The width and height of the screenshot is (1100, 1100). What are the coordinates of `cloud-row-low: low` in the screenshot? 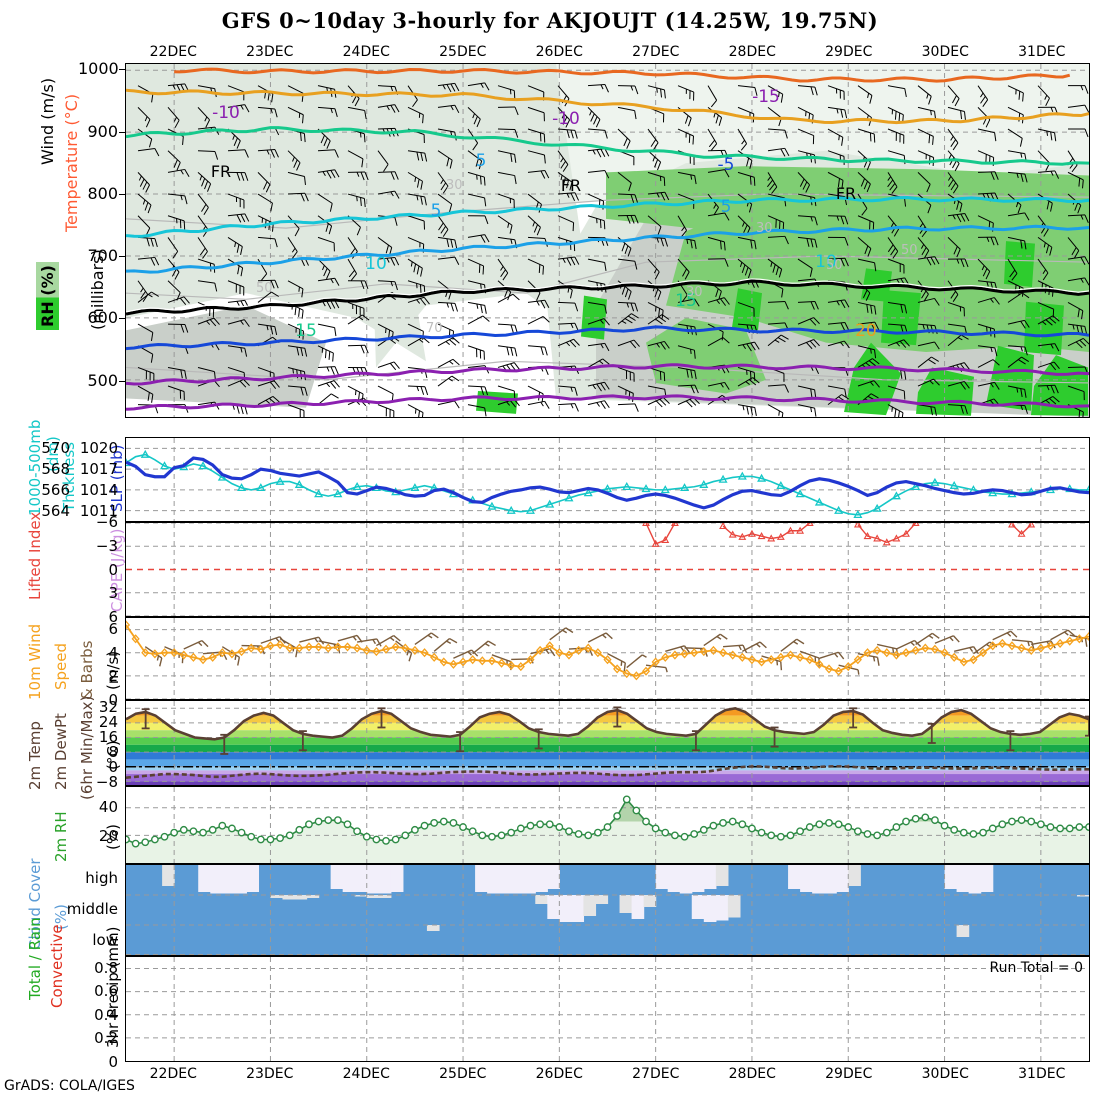 It's located at (105, 939).